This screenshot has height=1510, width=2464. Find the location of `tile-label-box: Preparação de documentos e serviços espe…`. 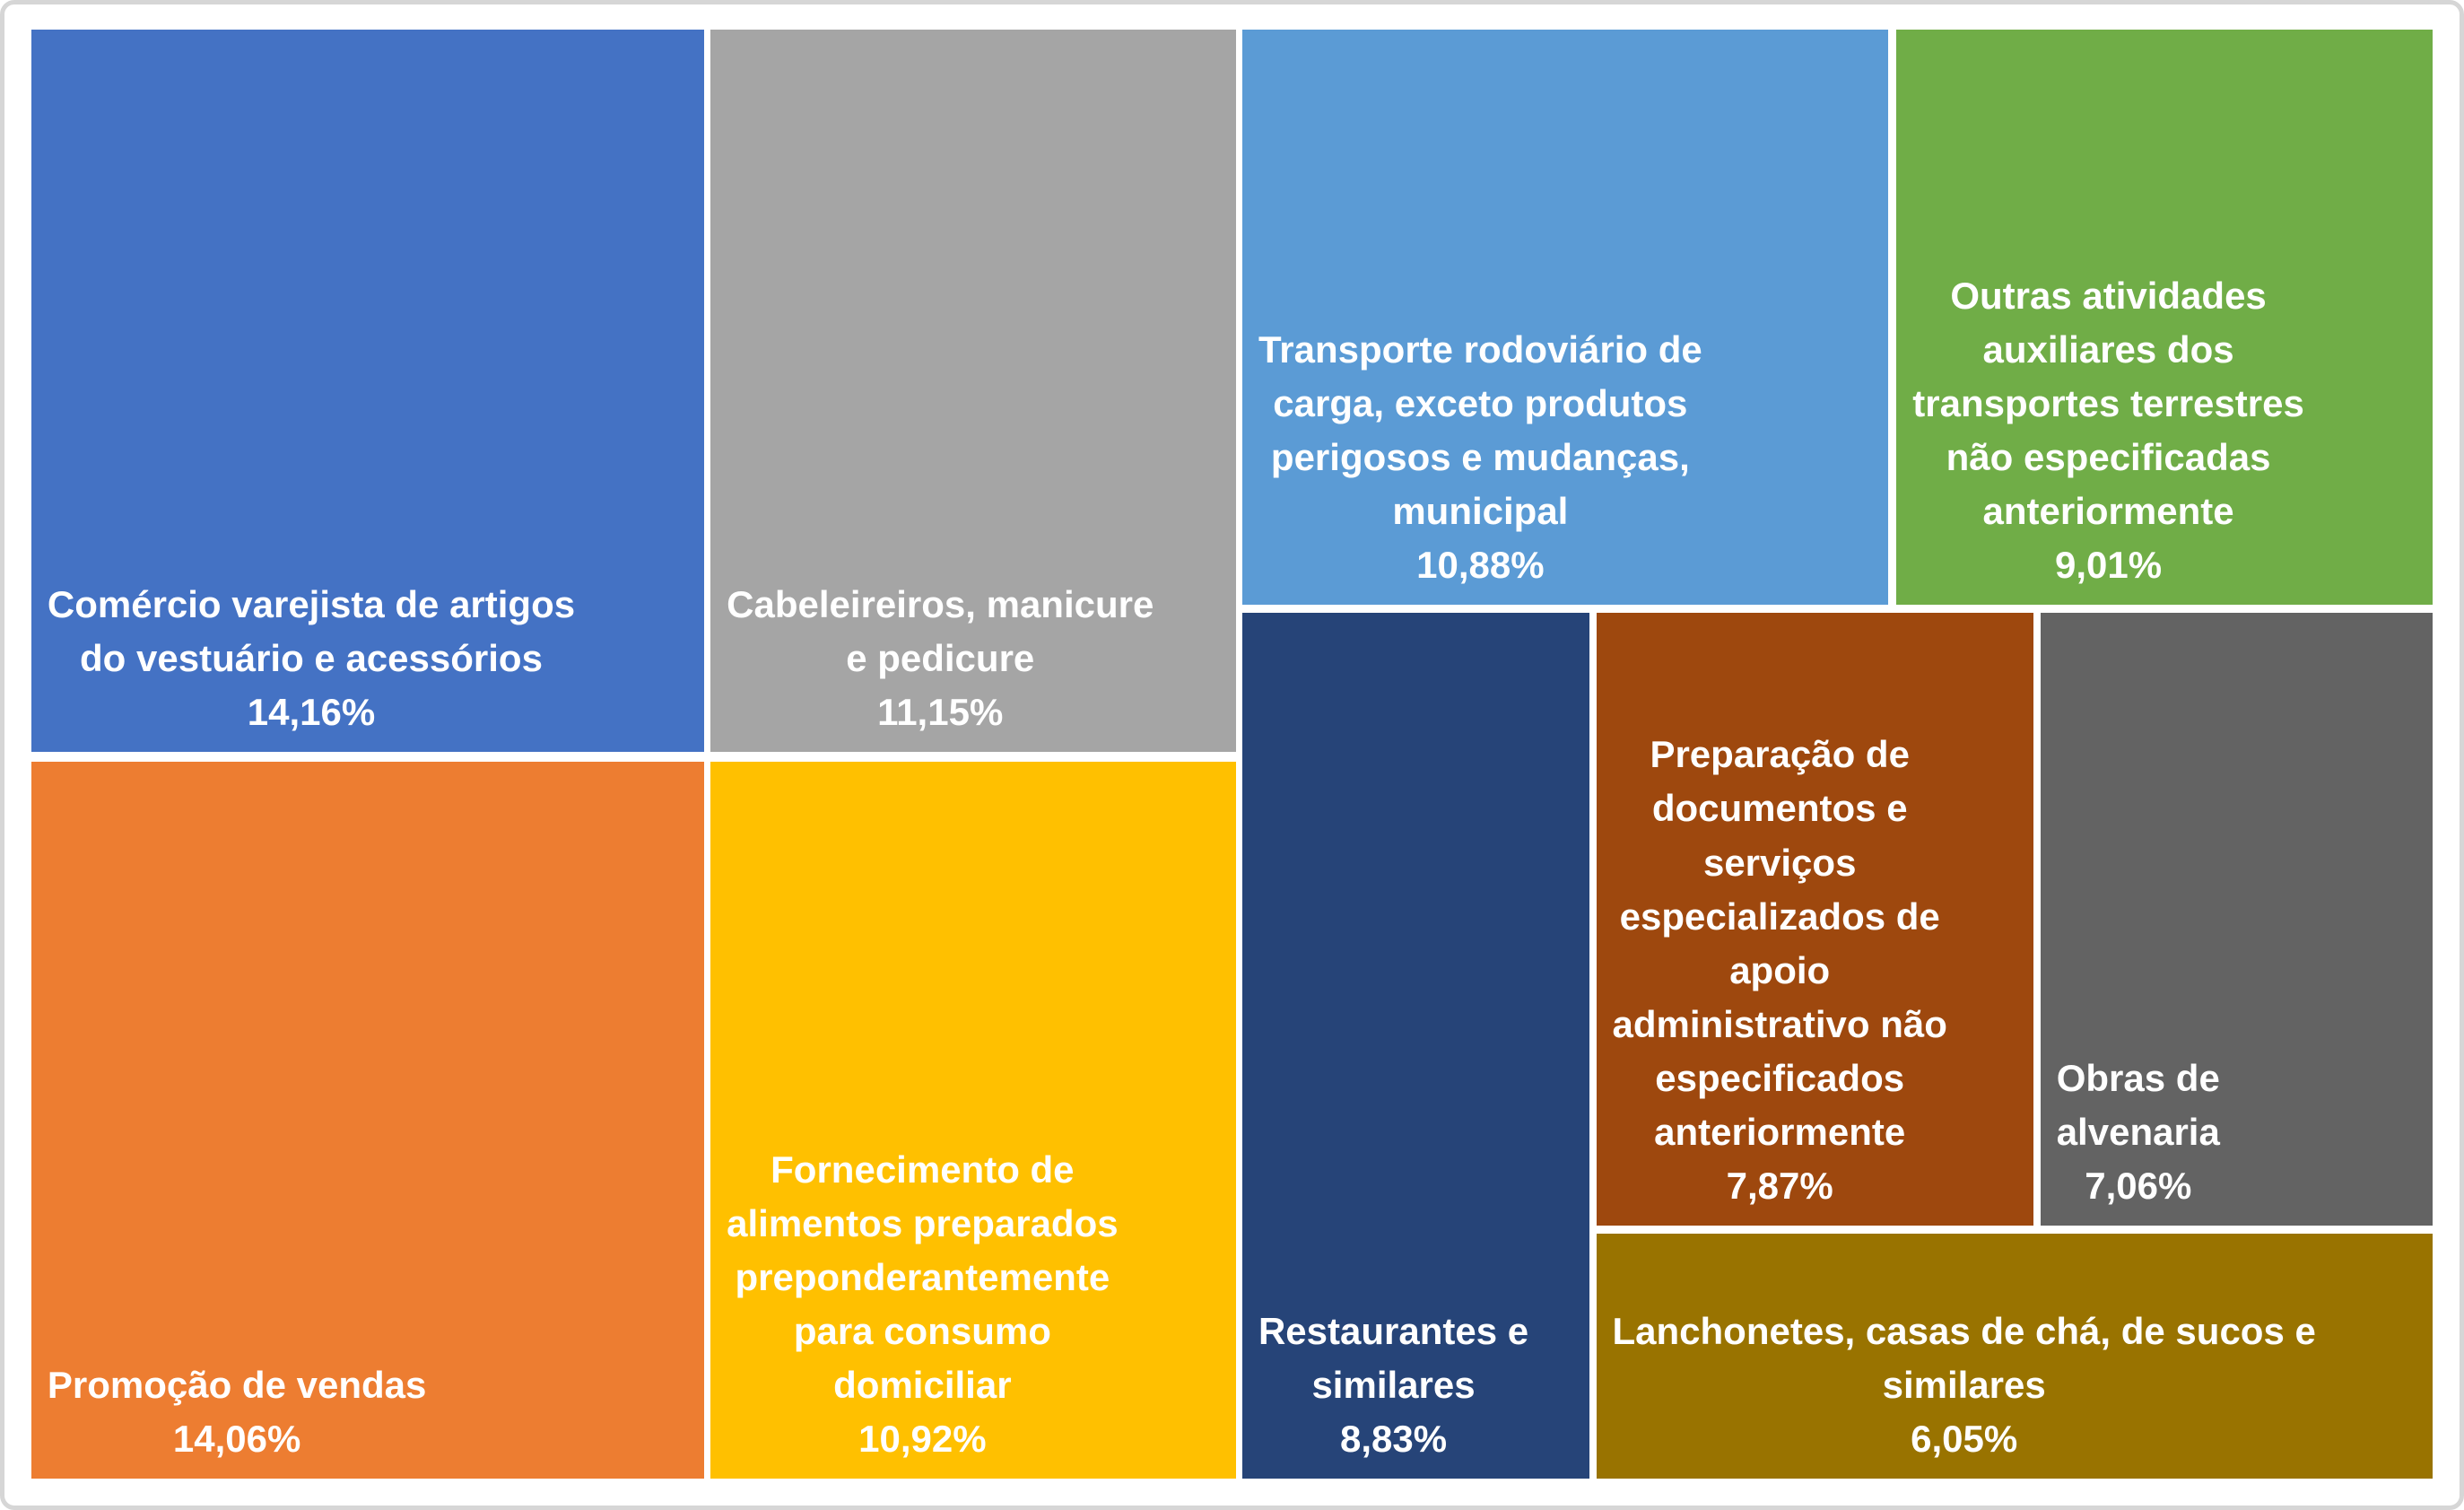

tile-label-box: Preparação de documentos e serviços espe… is located at coordinates (1780, 970).